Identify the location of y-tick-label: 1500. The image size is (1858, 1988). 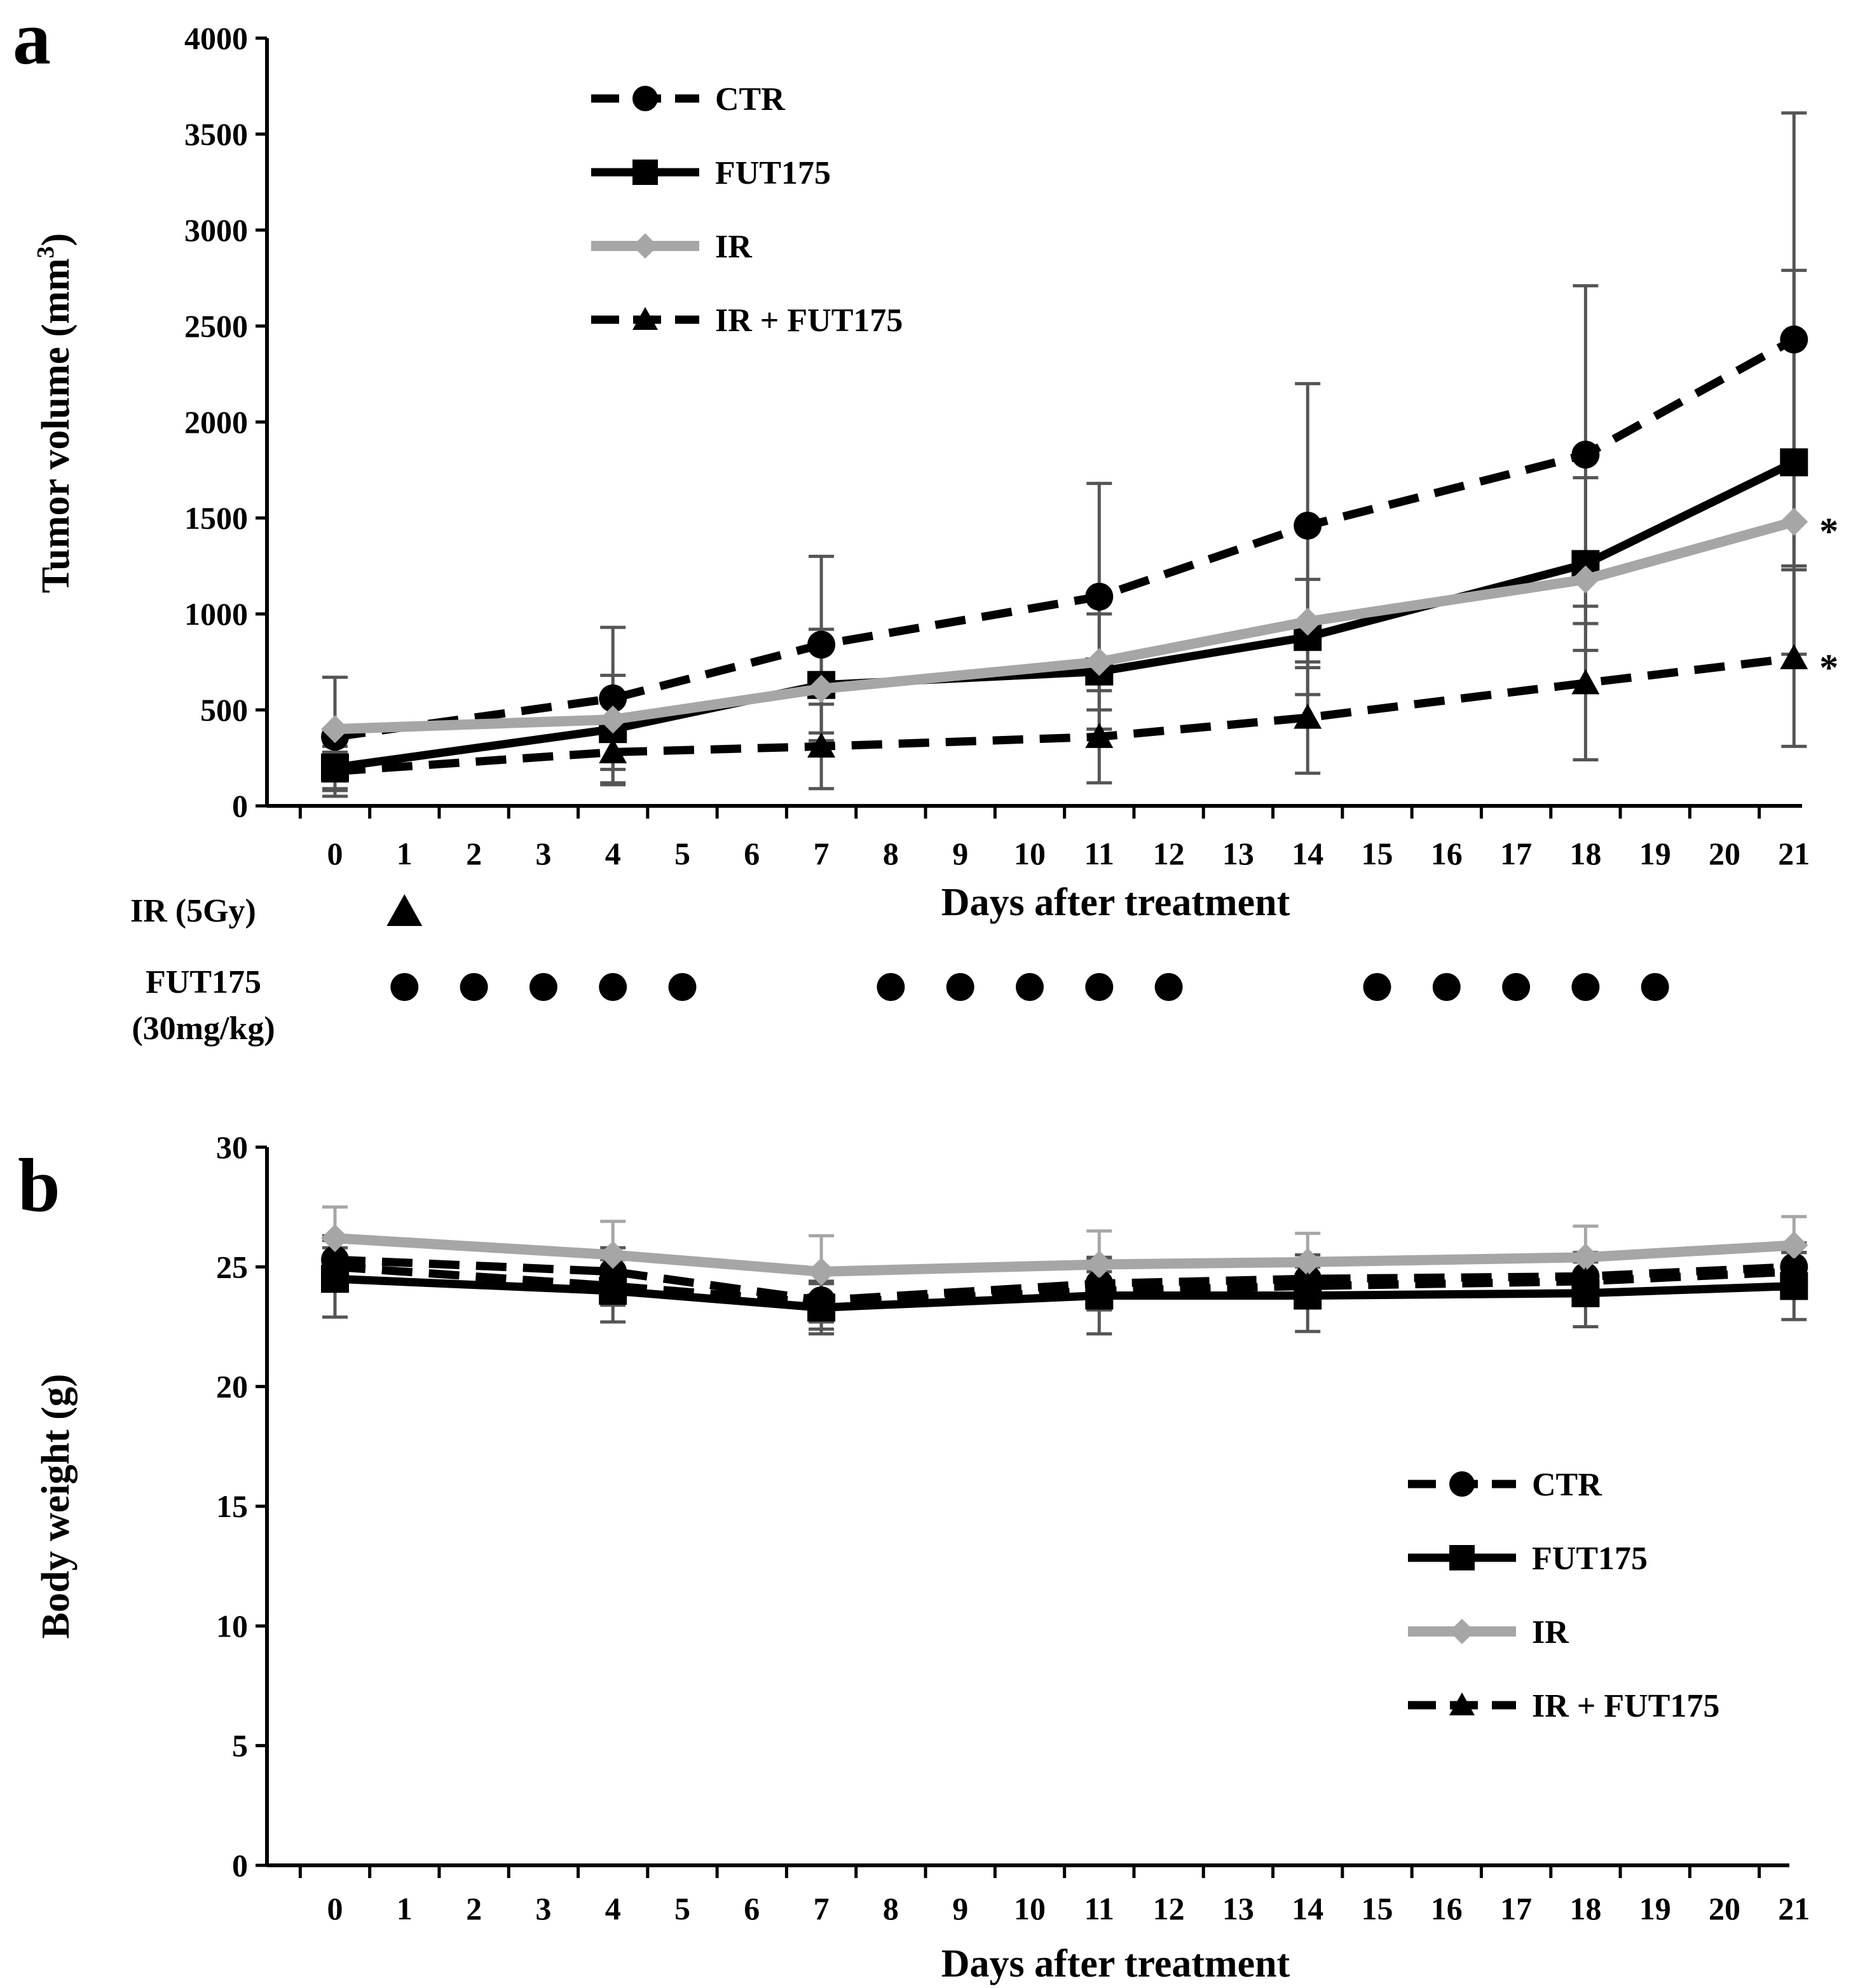
(216, 518).